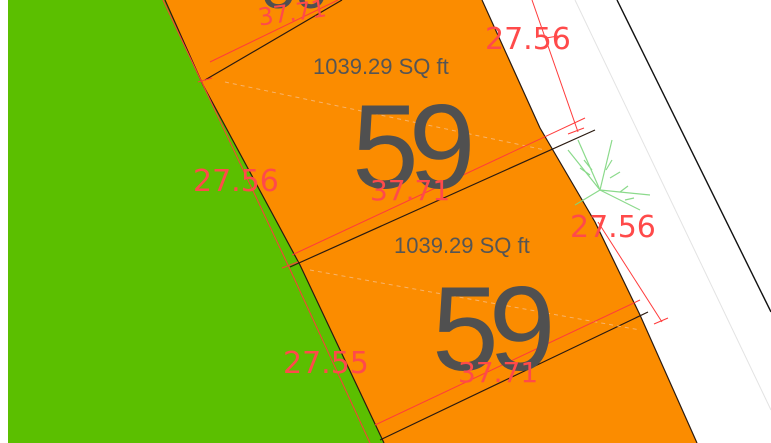 The width and height of the screenshot is (771, 443). I want to click on lot-line-middle, so click(442, 198).